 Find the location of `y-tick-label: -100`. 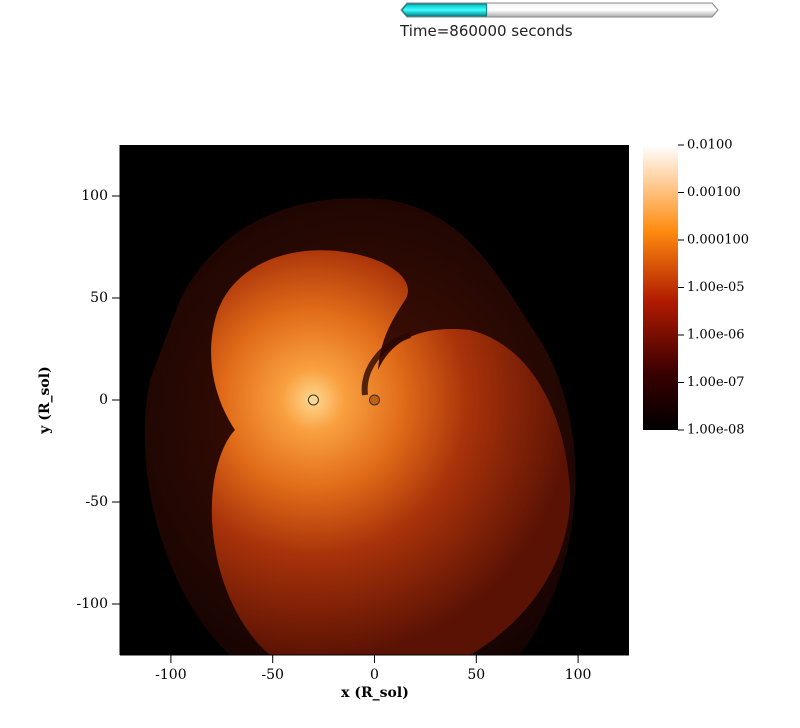

y-tick-label: -100 is located at coordinates (92, 604).